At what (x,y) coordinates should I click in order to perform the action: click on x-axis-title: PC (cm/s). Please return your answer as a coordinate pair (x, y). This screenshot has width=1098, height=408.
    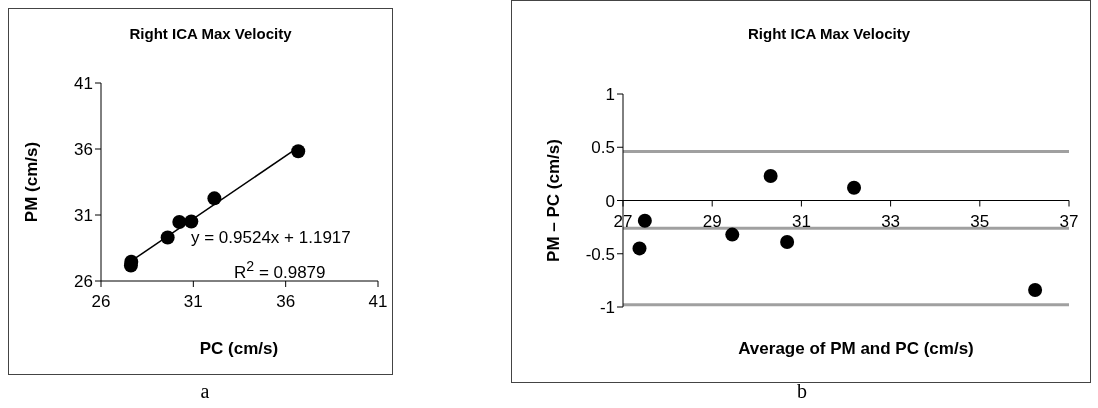
    Looking at the image, I should click on (239, 349).